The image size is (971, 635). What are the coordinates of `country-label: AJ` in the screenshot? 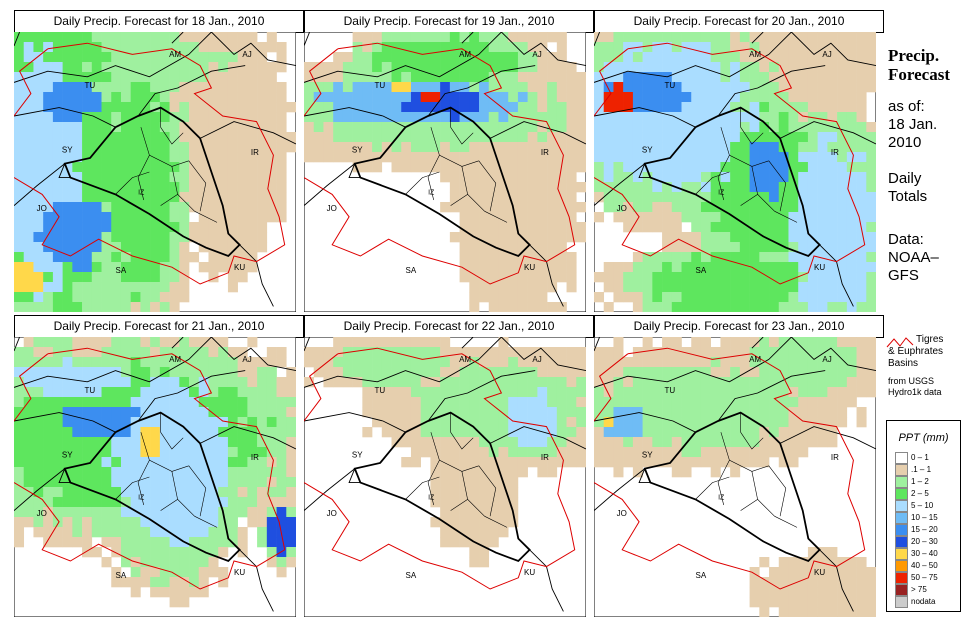 It's located at (246, 359).